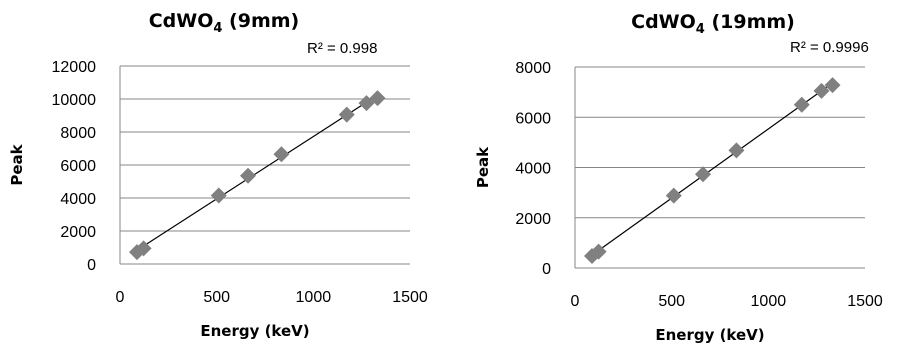  Describe the element at coordinates (74, 67) in the screenshot. I see `y-tick-label: 12000` at that location.